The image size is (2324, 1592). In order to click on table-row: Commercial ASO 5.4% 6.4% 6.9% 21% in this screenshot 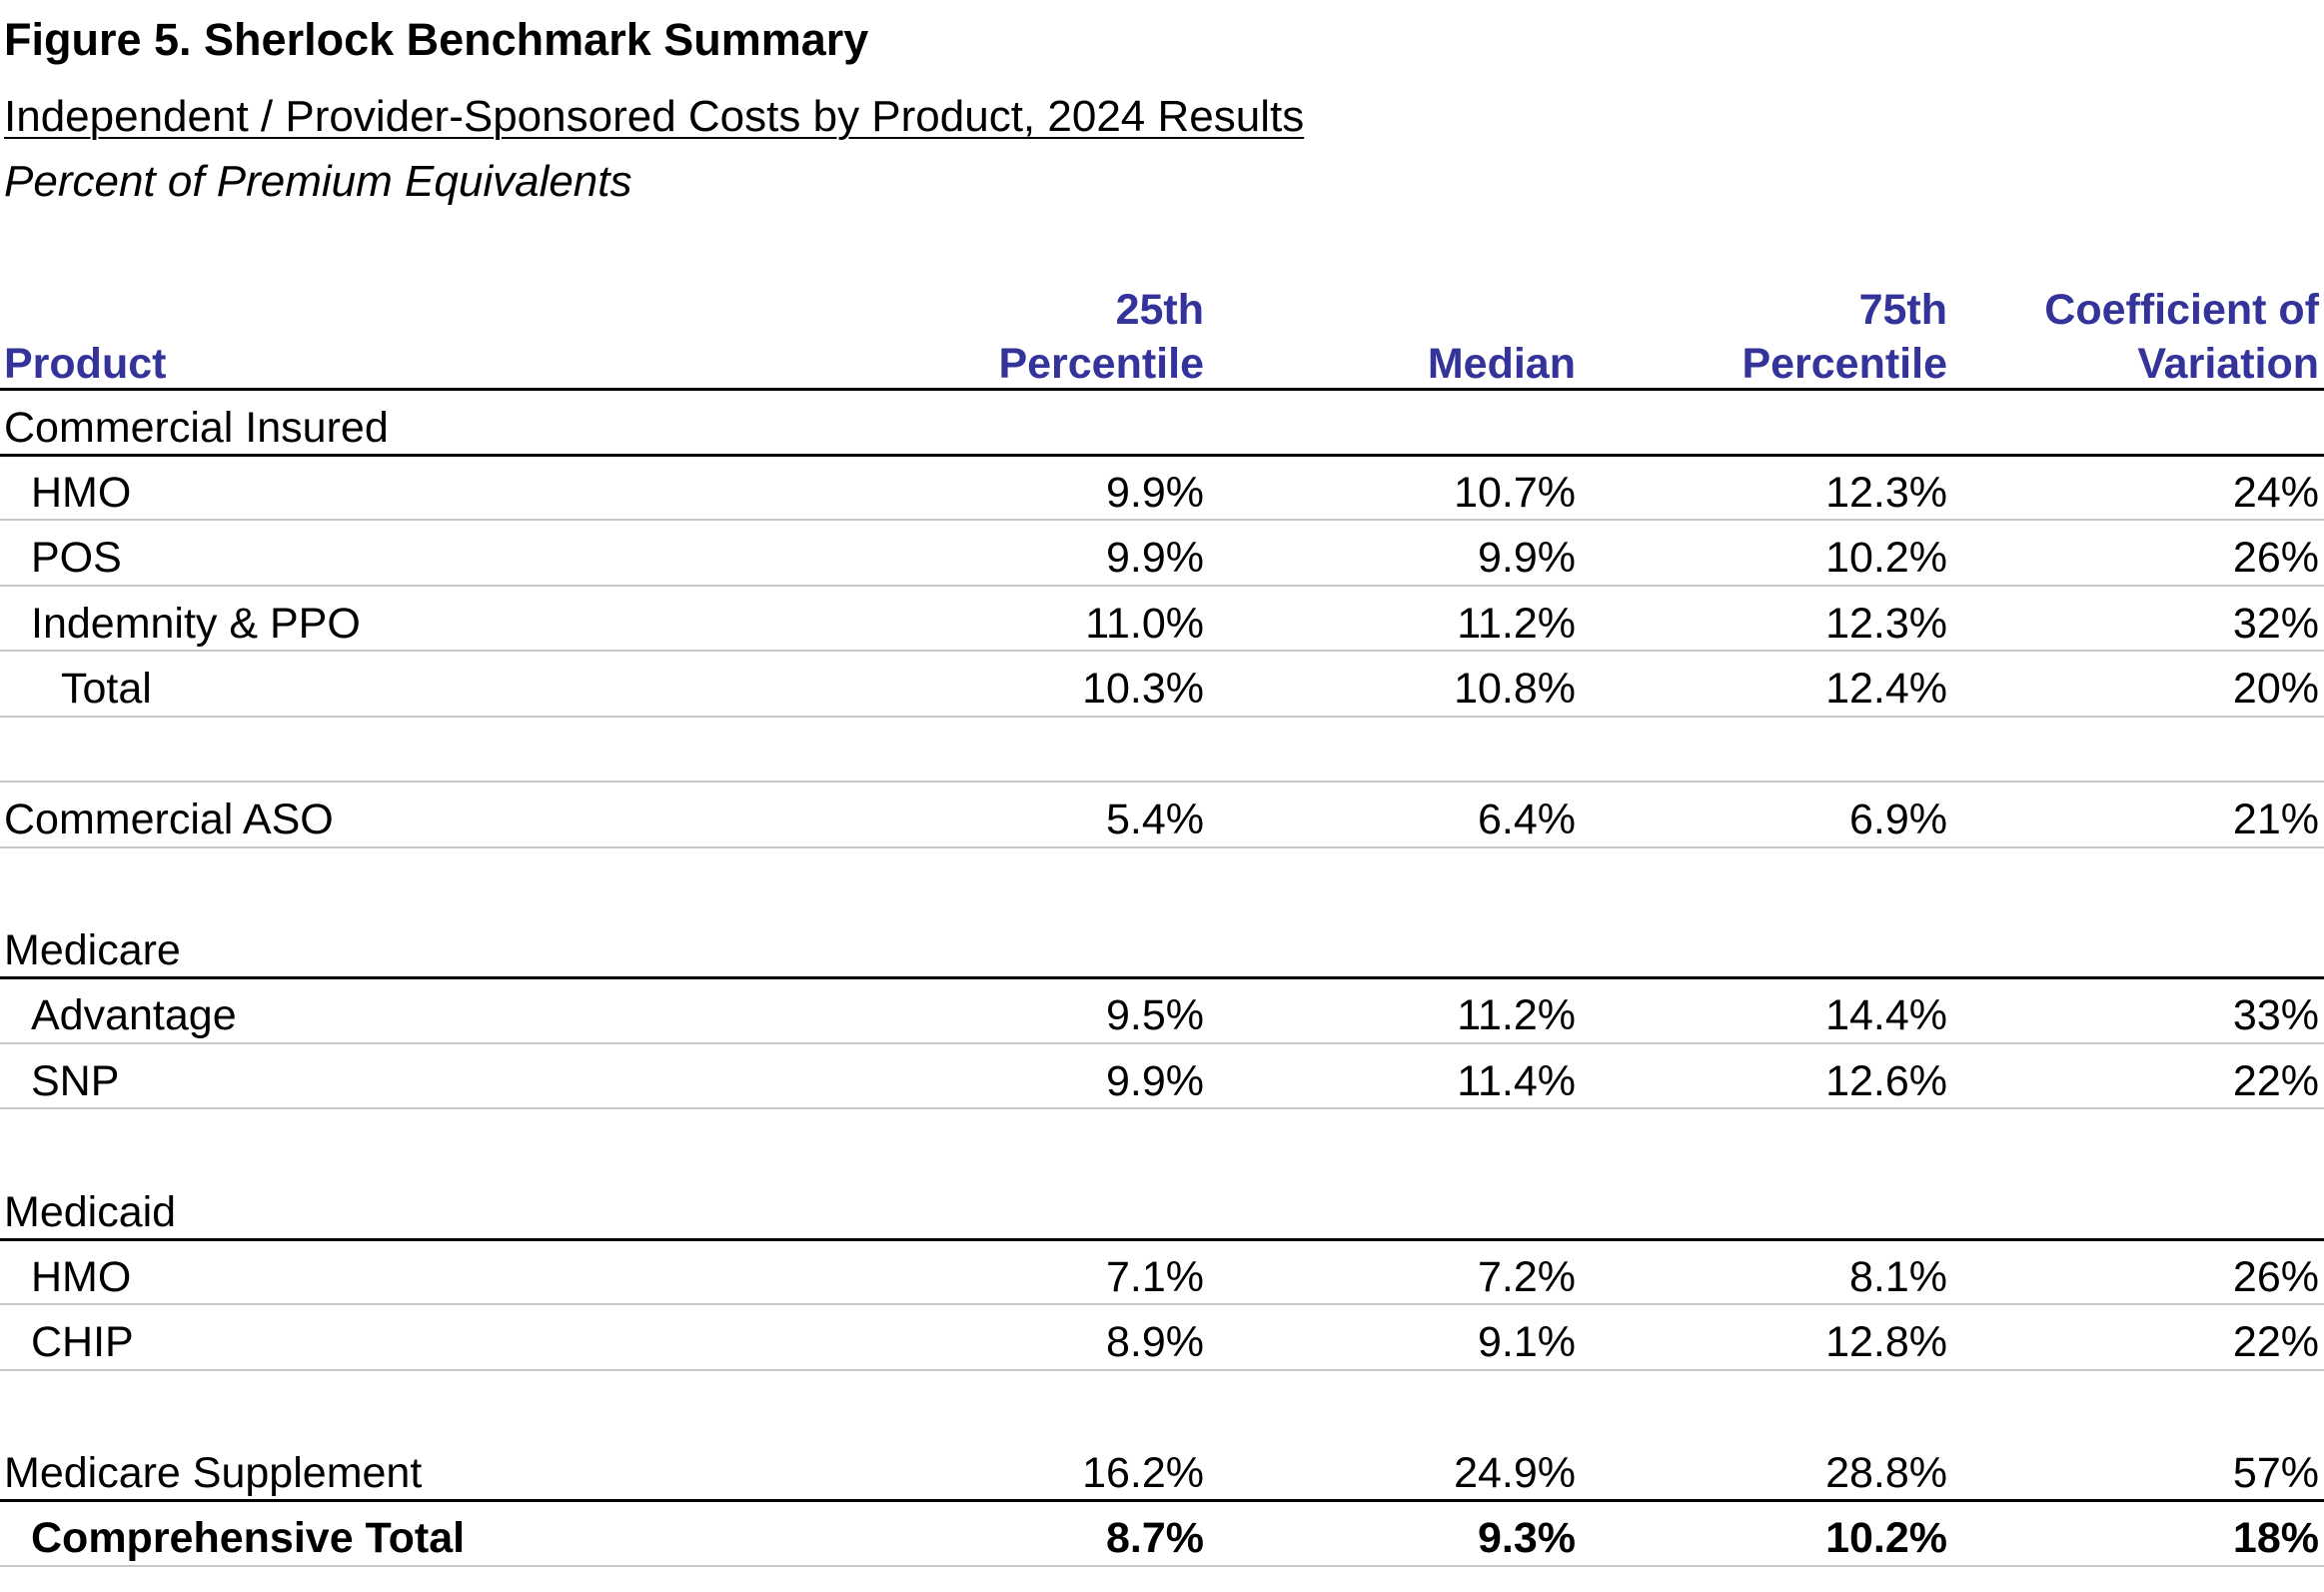, I will do `click(1162, 820)`.